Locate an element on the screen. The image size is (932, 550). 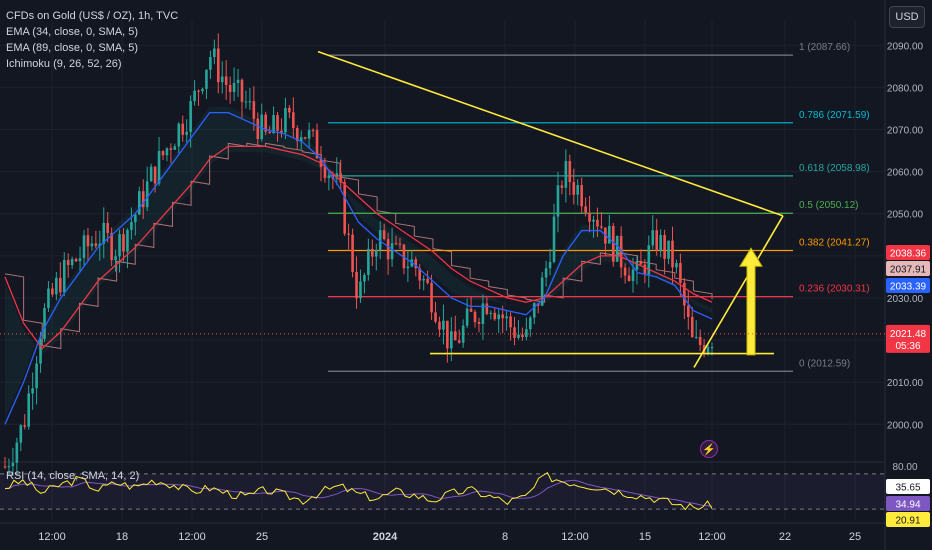
fib-level-label: 1 (2087.66) is located at coordinates (824, 47).